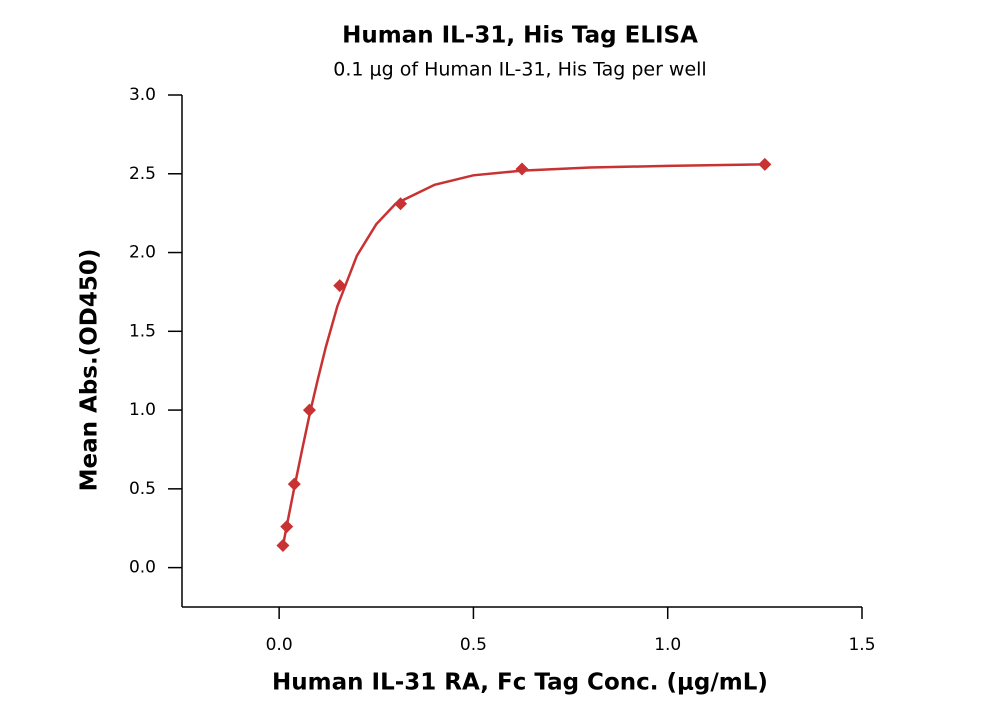 The width and height of the screenshot is (1000, 718). What do you see at coordinates (142, 174) in the screenshot?
I see `y-tick-label: 2.5` at bounding box center [142, 174].